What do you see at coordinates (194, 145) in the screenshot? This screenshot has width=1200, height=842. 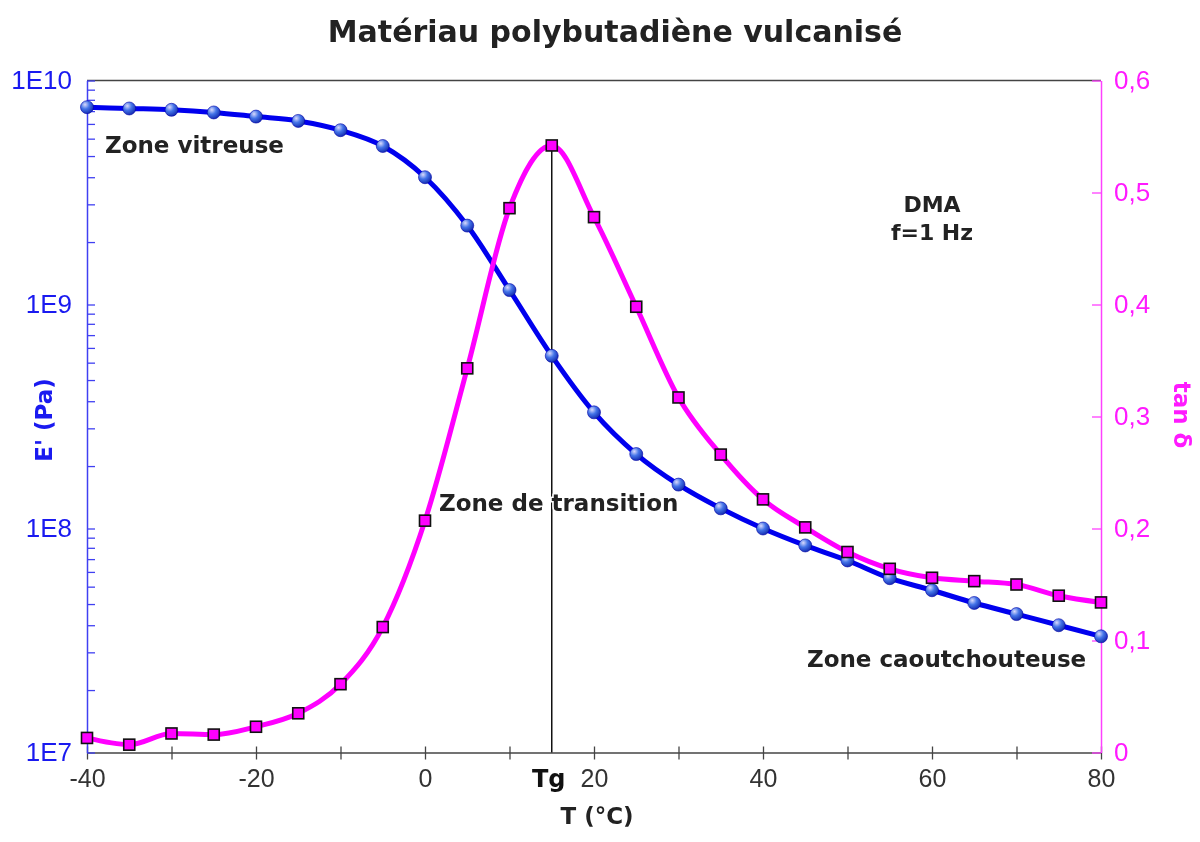 I see `annotation: Zone vitreuse` at bounding box center [194, 145].